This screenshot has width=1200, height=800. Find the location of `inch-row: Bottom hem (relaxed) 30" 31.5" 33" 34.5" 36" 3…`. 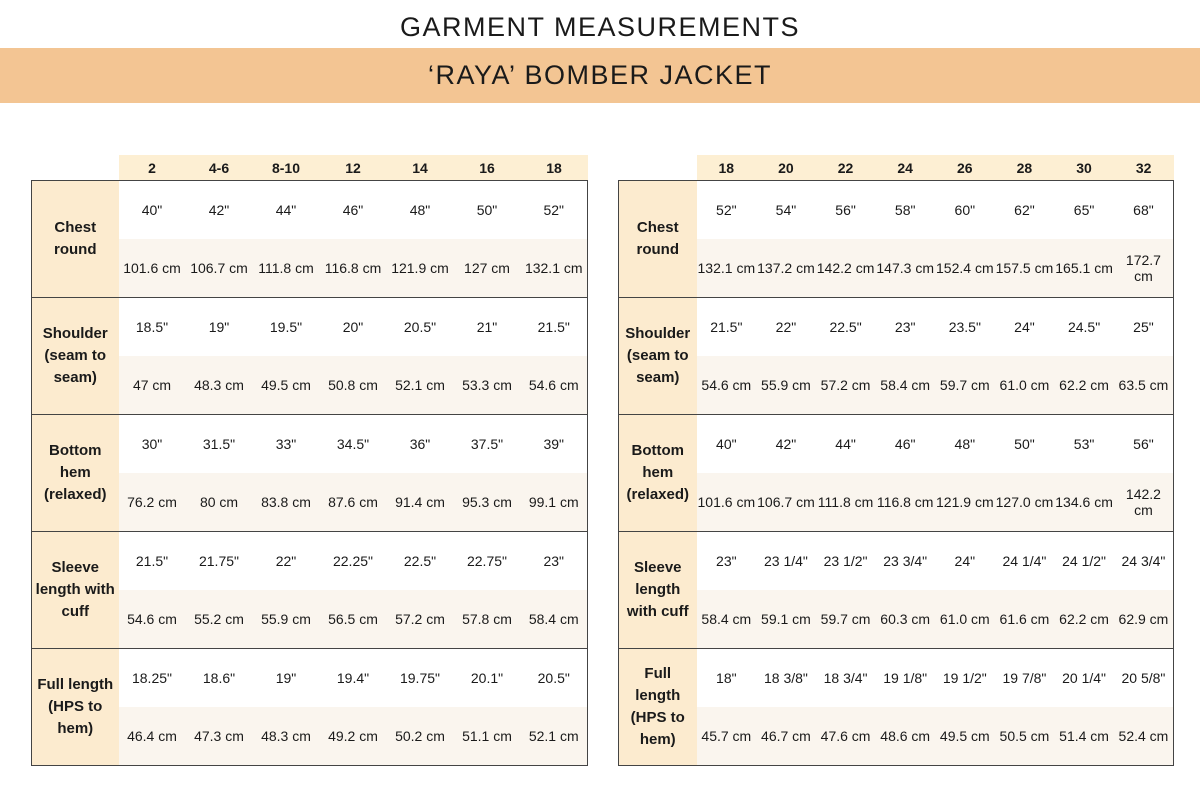

inch-row: Bottom hem (relaxed) 30" 31.5" 33" 34.5" 36" 3… is located at coordinates (309, 473).